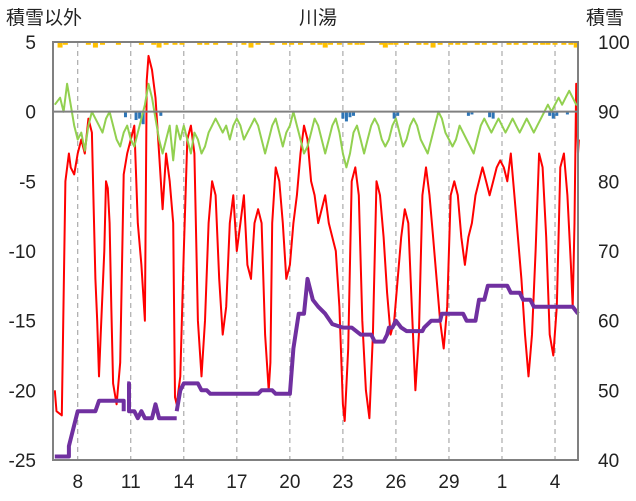 The image size is (636, 501). I want to click on right-tick-label: 90, so click(608, 113).